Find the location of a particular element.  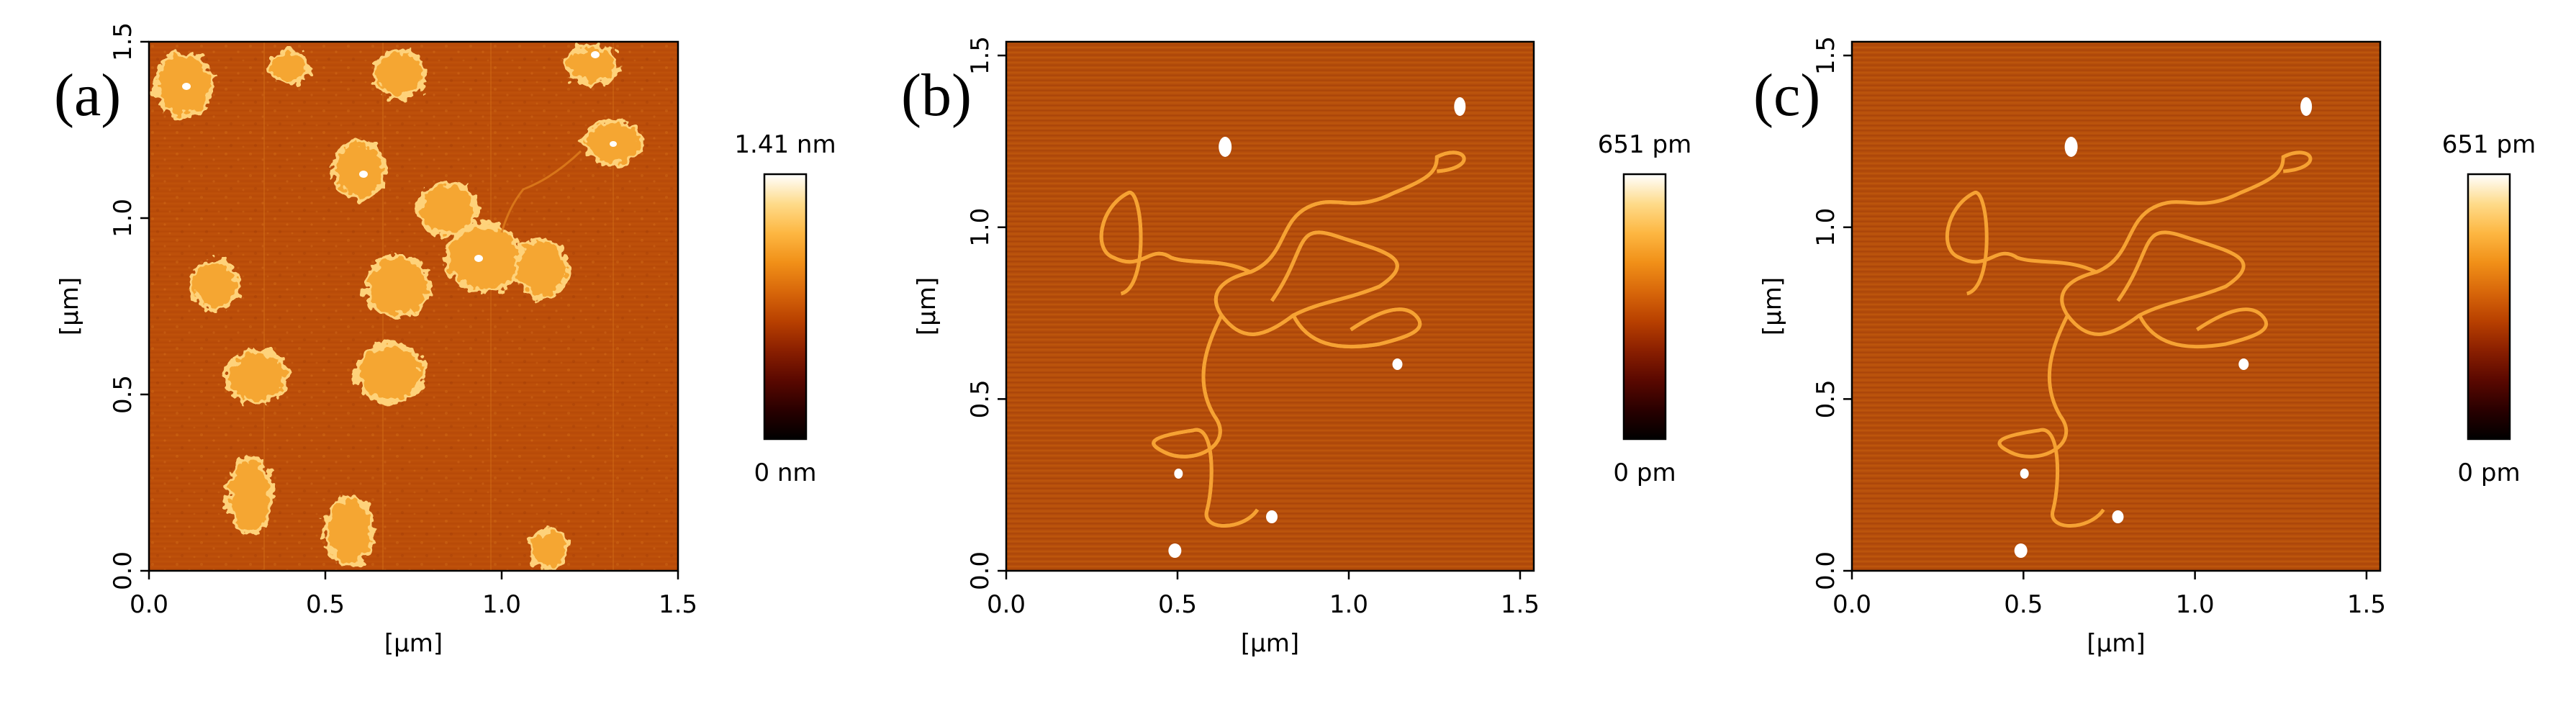

panel-letter: (a) is located at coordinates (87, 95).